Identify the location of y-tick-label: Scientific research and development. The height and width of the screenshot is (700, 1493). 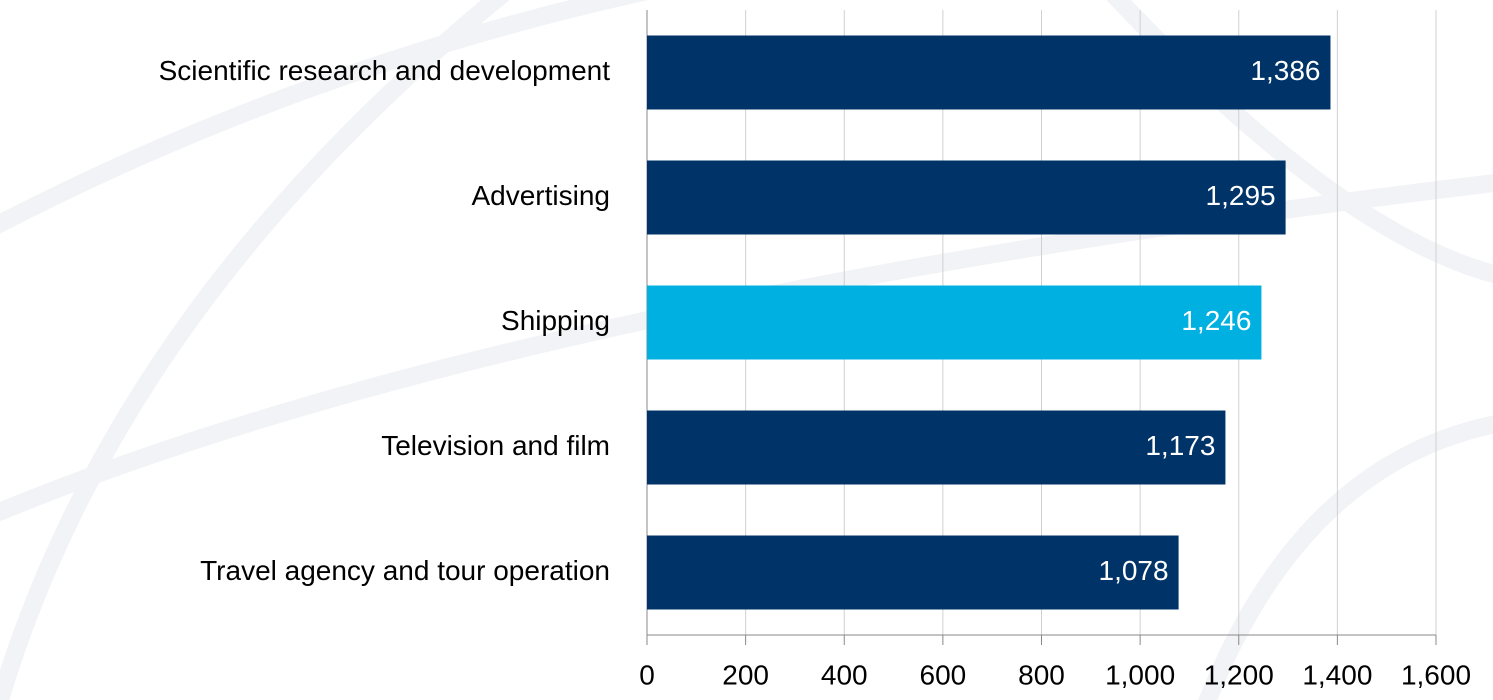
(385, 70).